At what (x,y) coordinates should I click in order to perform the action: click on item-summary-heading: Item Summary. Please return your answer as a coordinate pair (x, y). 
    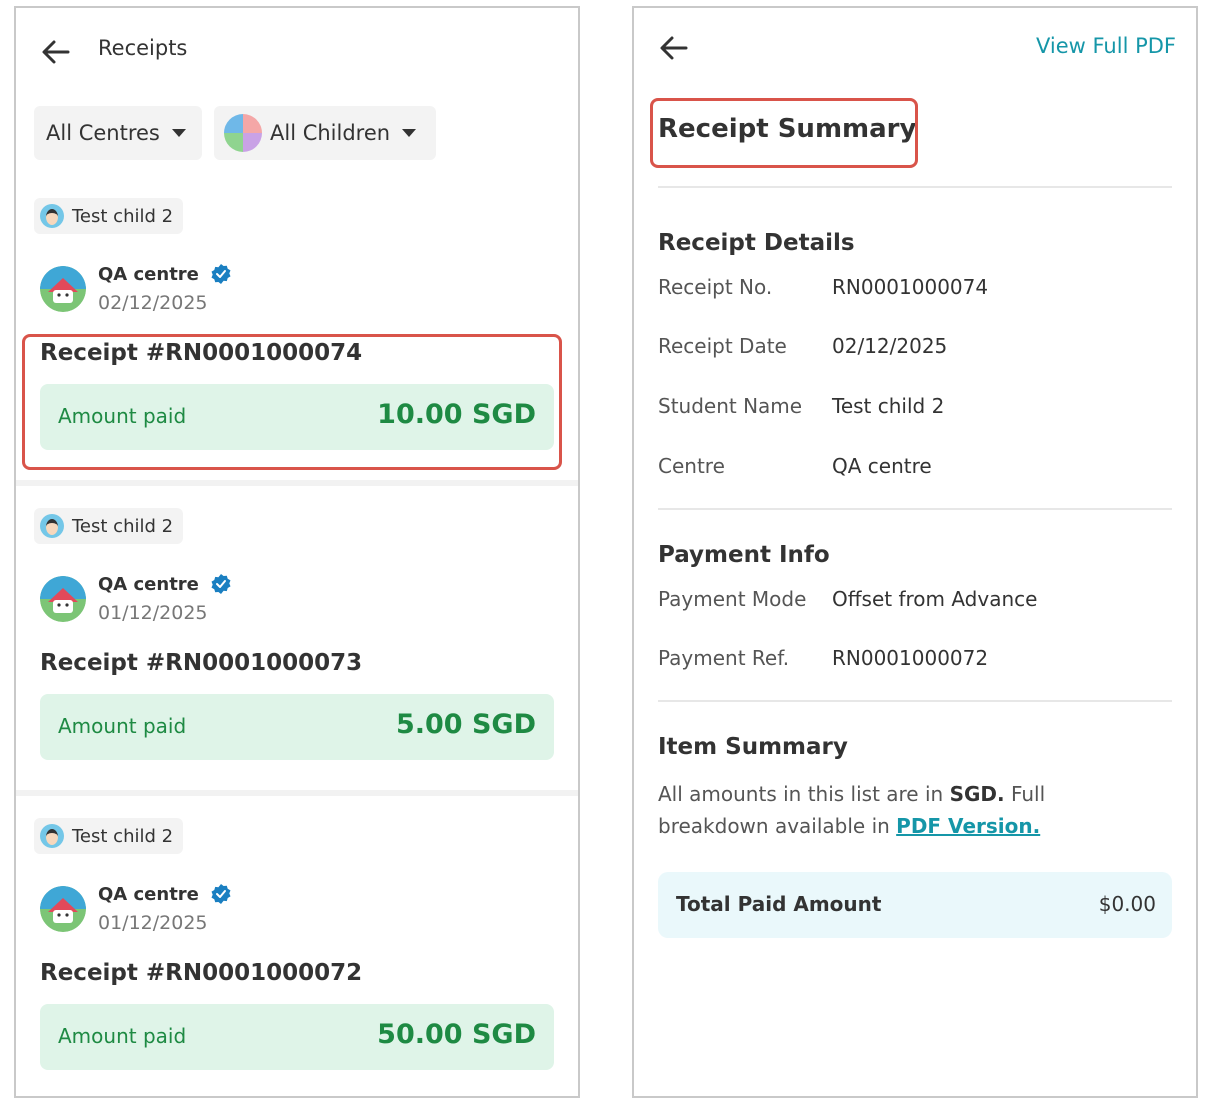
    Looking at the image, I should click on (753, 747).